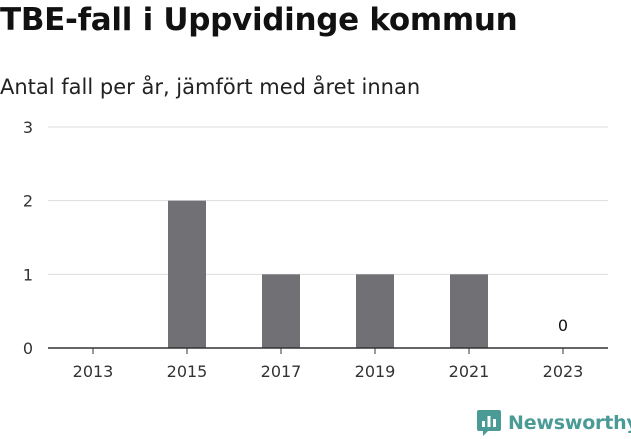 Image resolution: width=631 pixels, height=439 pixels. Describe the element at coordinates (28, 238) in the screenshot. I see `y-axis: 0 1 2 3` at that location.